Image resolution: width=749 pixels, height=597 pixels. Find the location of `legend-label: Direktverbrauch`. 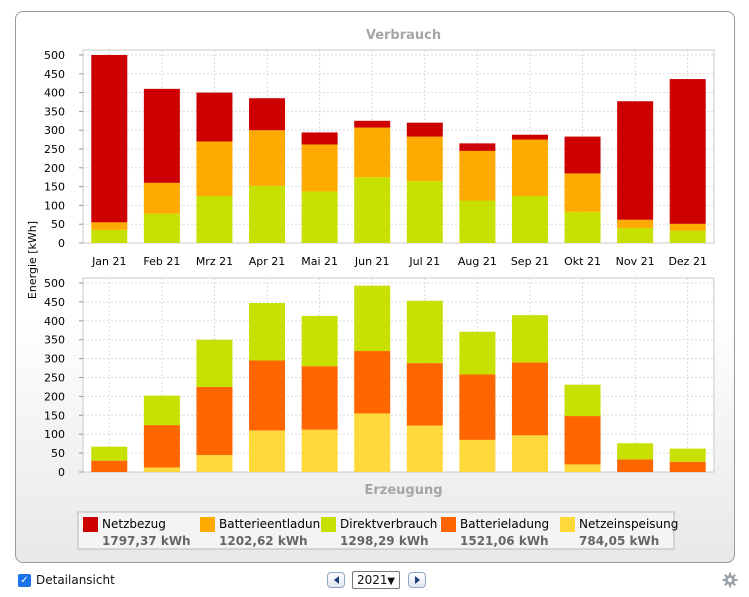

legend-label: Direktverbrauch is located at coordinates (388, 524).